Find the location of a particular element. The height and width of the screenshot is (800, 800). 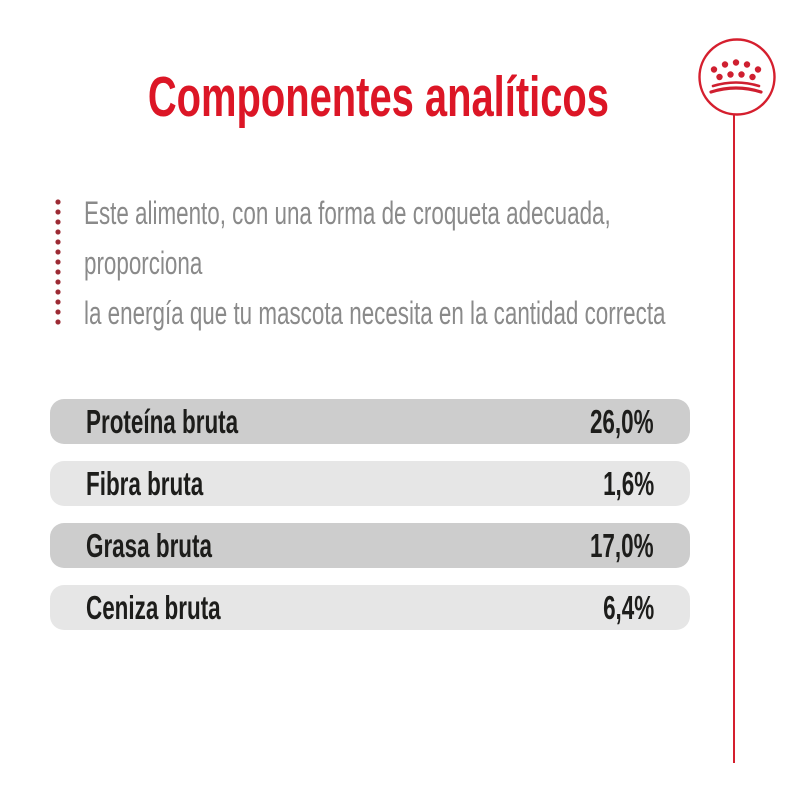

component-value: 26,0% is located at coordinates (622, 421).